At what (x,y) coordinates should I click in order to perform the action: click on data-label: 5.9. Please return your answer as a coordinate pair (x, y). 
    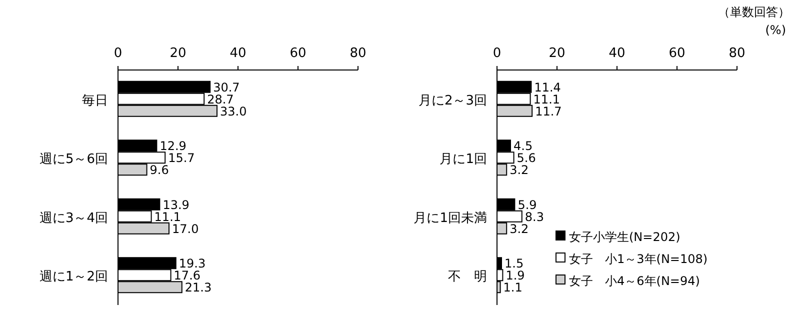
    Looking at the image, I should click on (527, 205).